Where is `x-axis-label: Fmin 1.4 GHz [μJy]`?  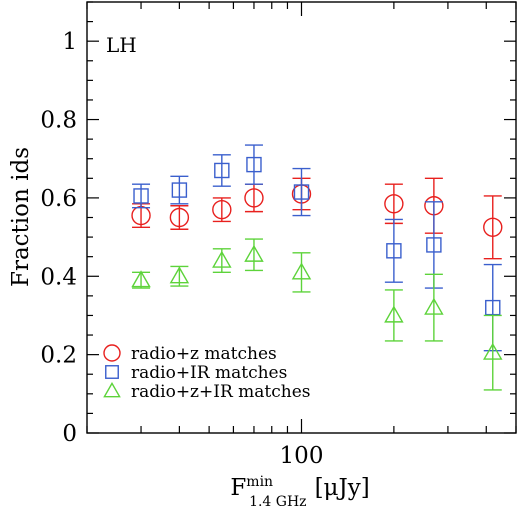
x-axis-label: Fmin 1.4 GHz [μJy] is located at coordinates (299, 490).